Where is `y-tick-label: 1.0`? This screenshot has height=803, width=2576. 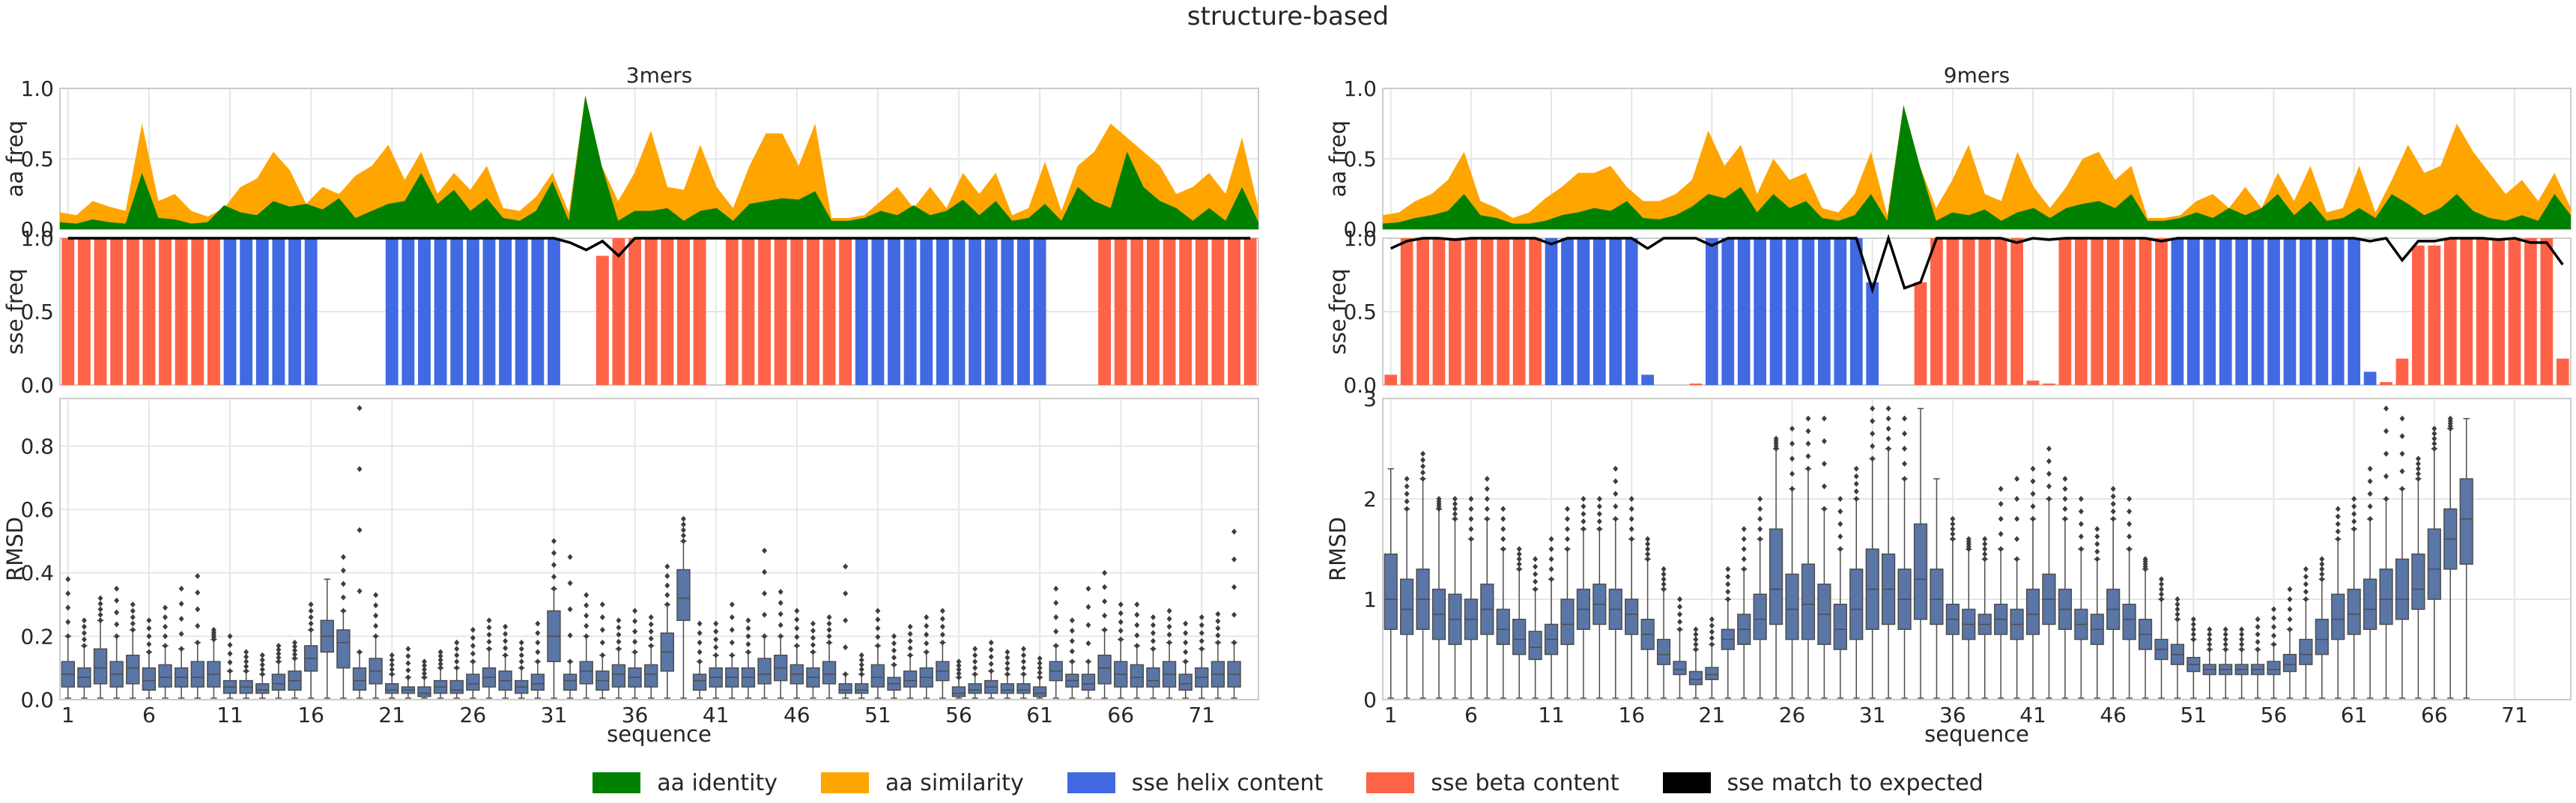
y-tick-label: 1.0 is located at coordinates (1360, 88).